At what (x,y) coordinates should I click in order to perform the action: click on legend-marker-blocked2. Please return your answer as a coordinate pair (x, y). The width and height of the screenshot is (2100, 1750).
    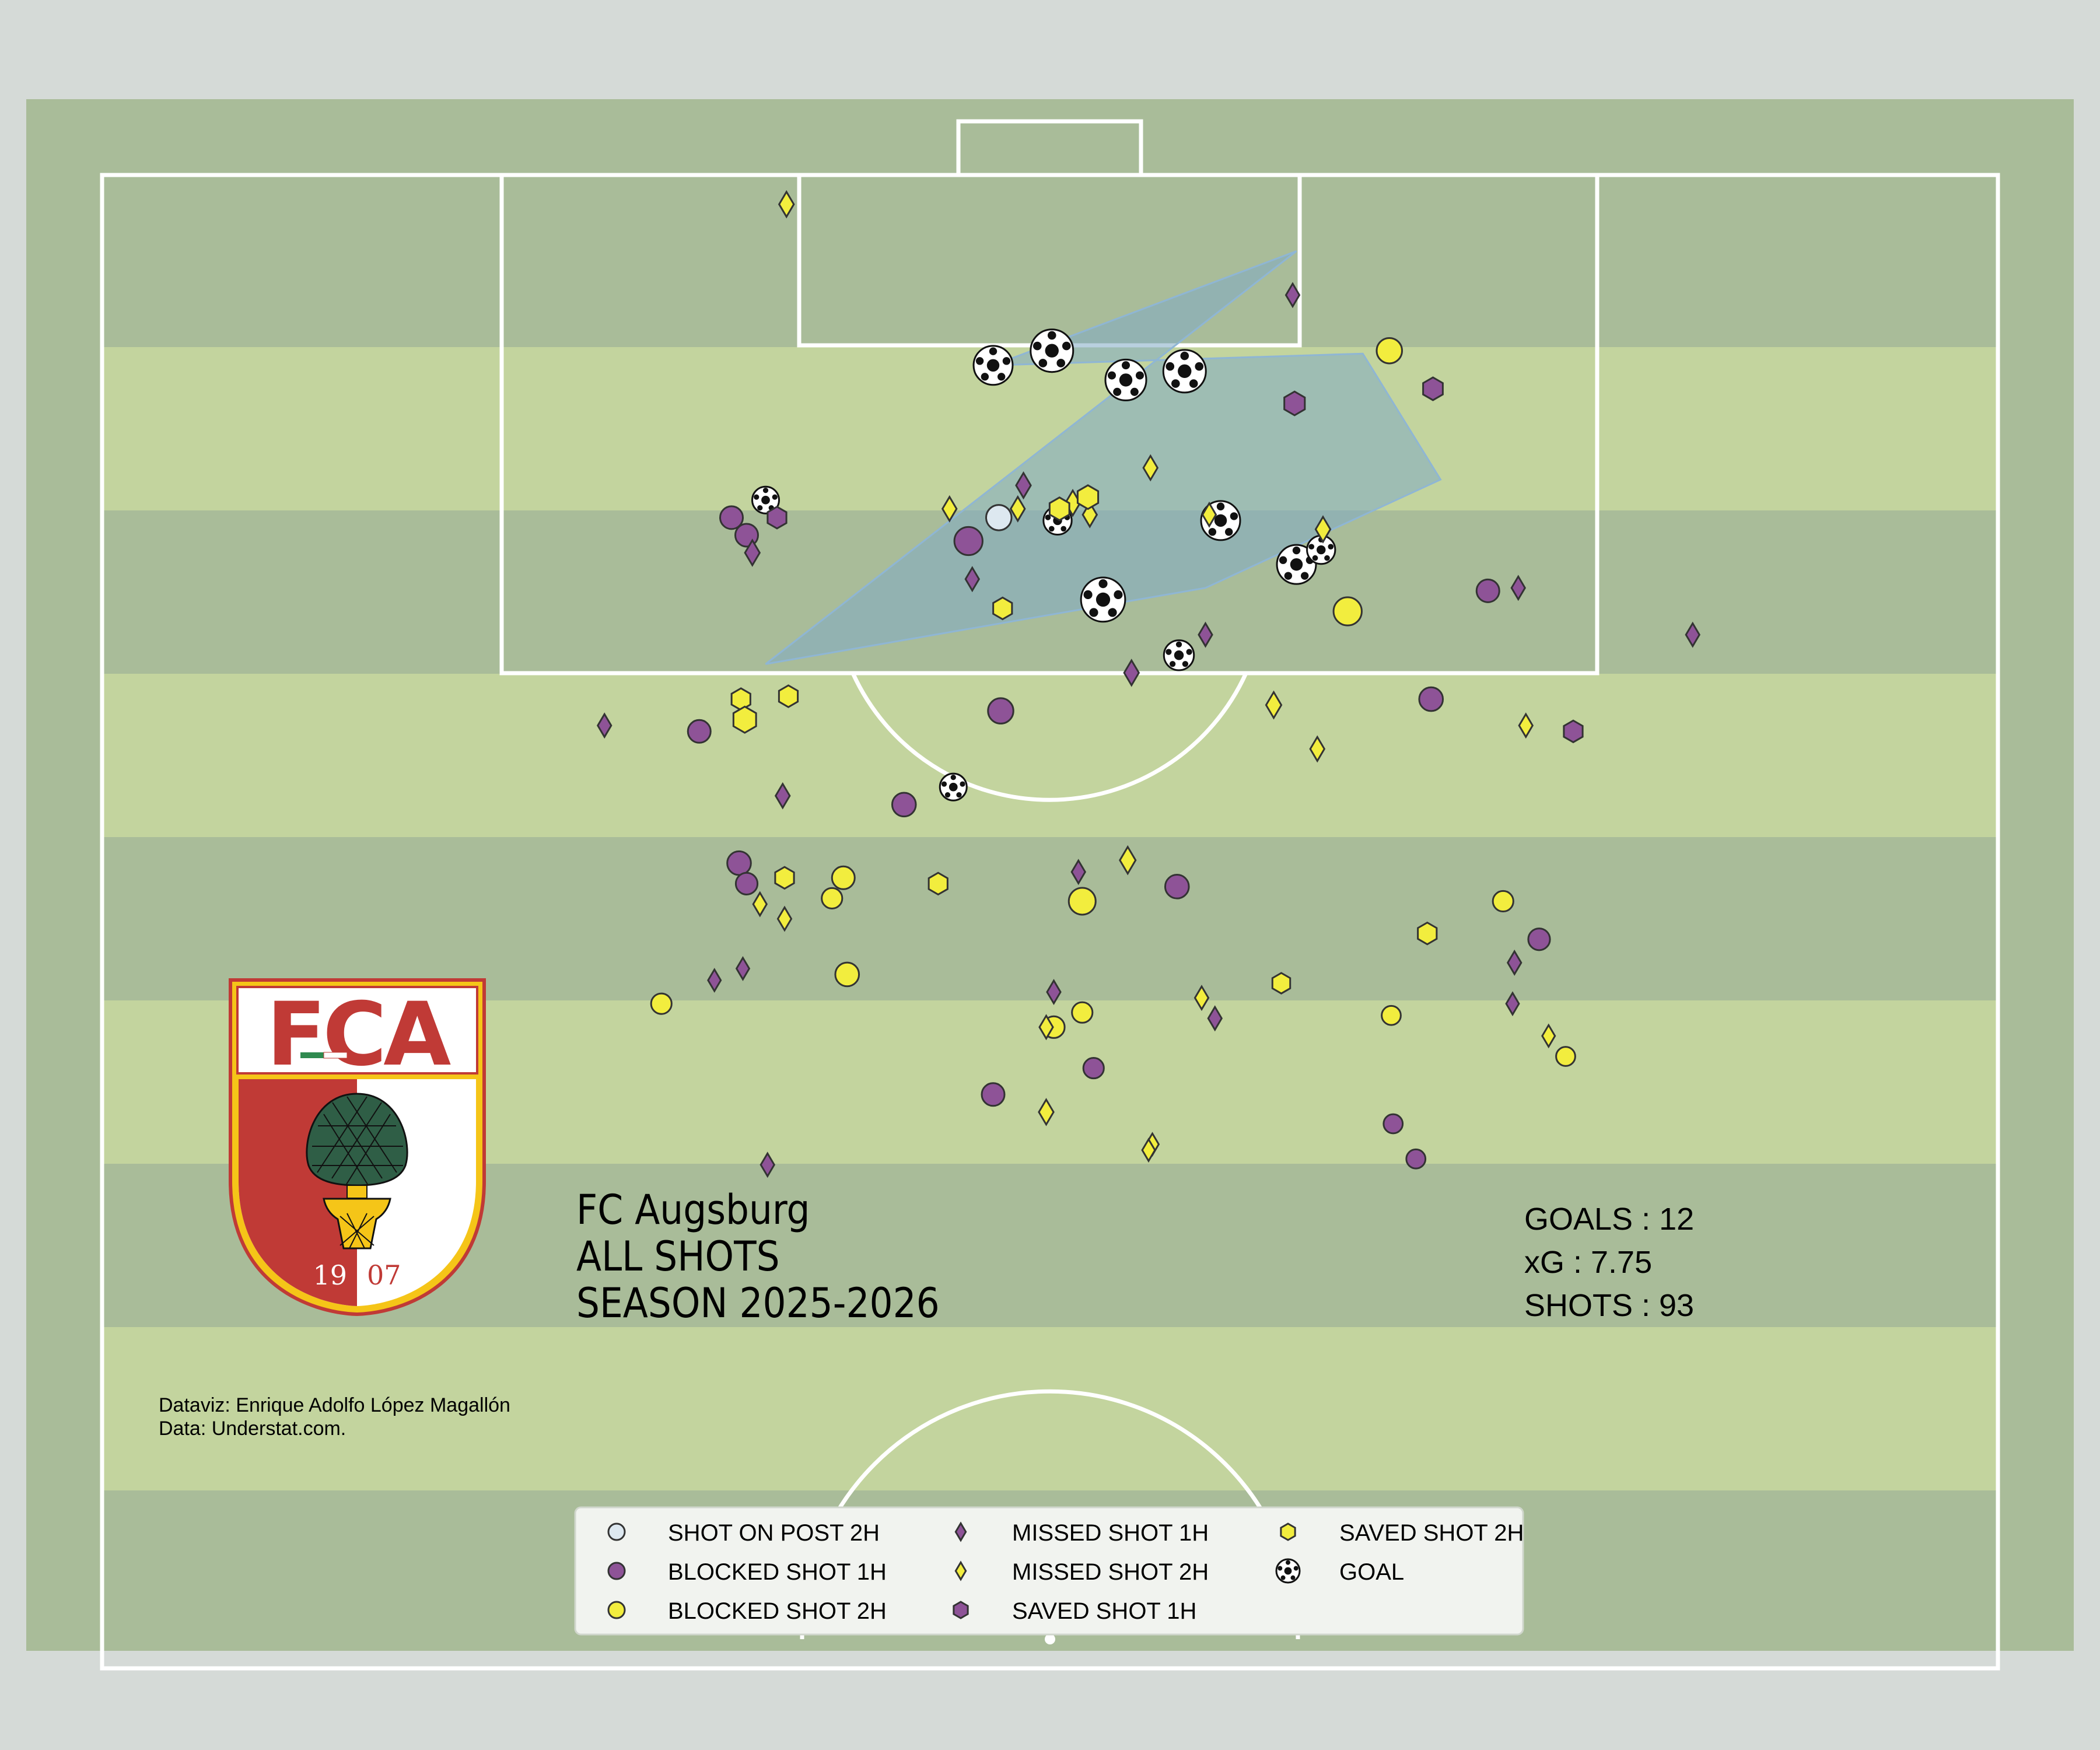
    Looking at the image, I should click on (617, 1610).